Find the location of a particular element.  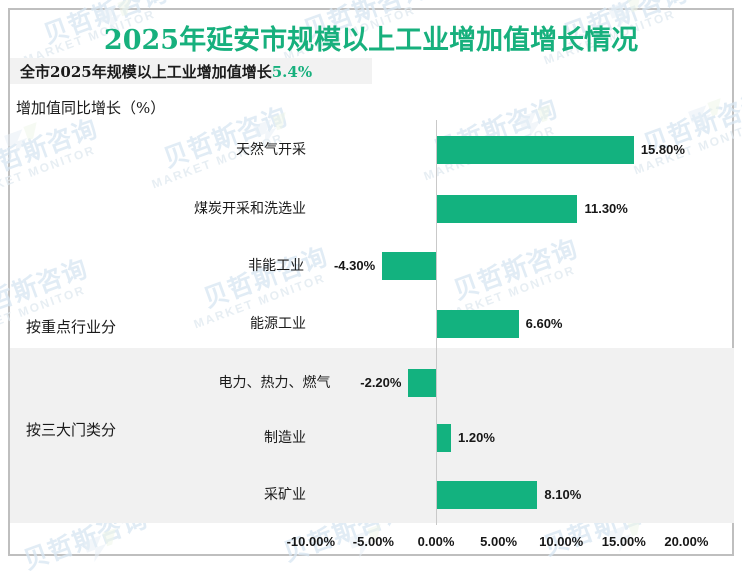

category-label: 电力、热力、燃气 is located at coordinates (274, 383).